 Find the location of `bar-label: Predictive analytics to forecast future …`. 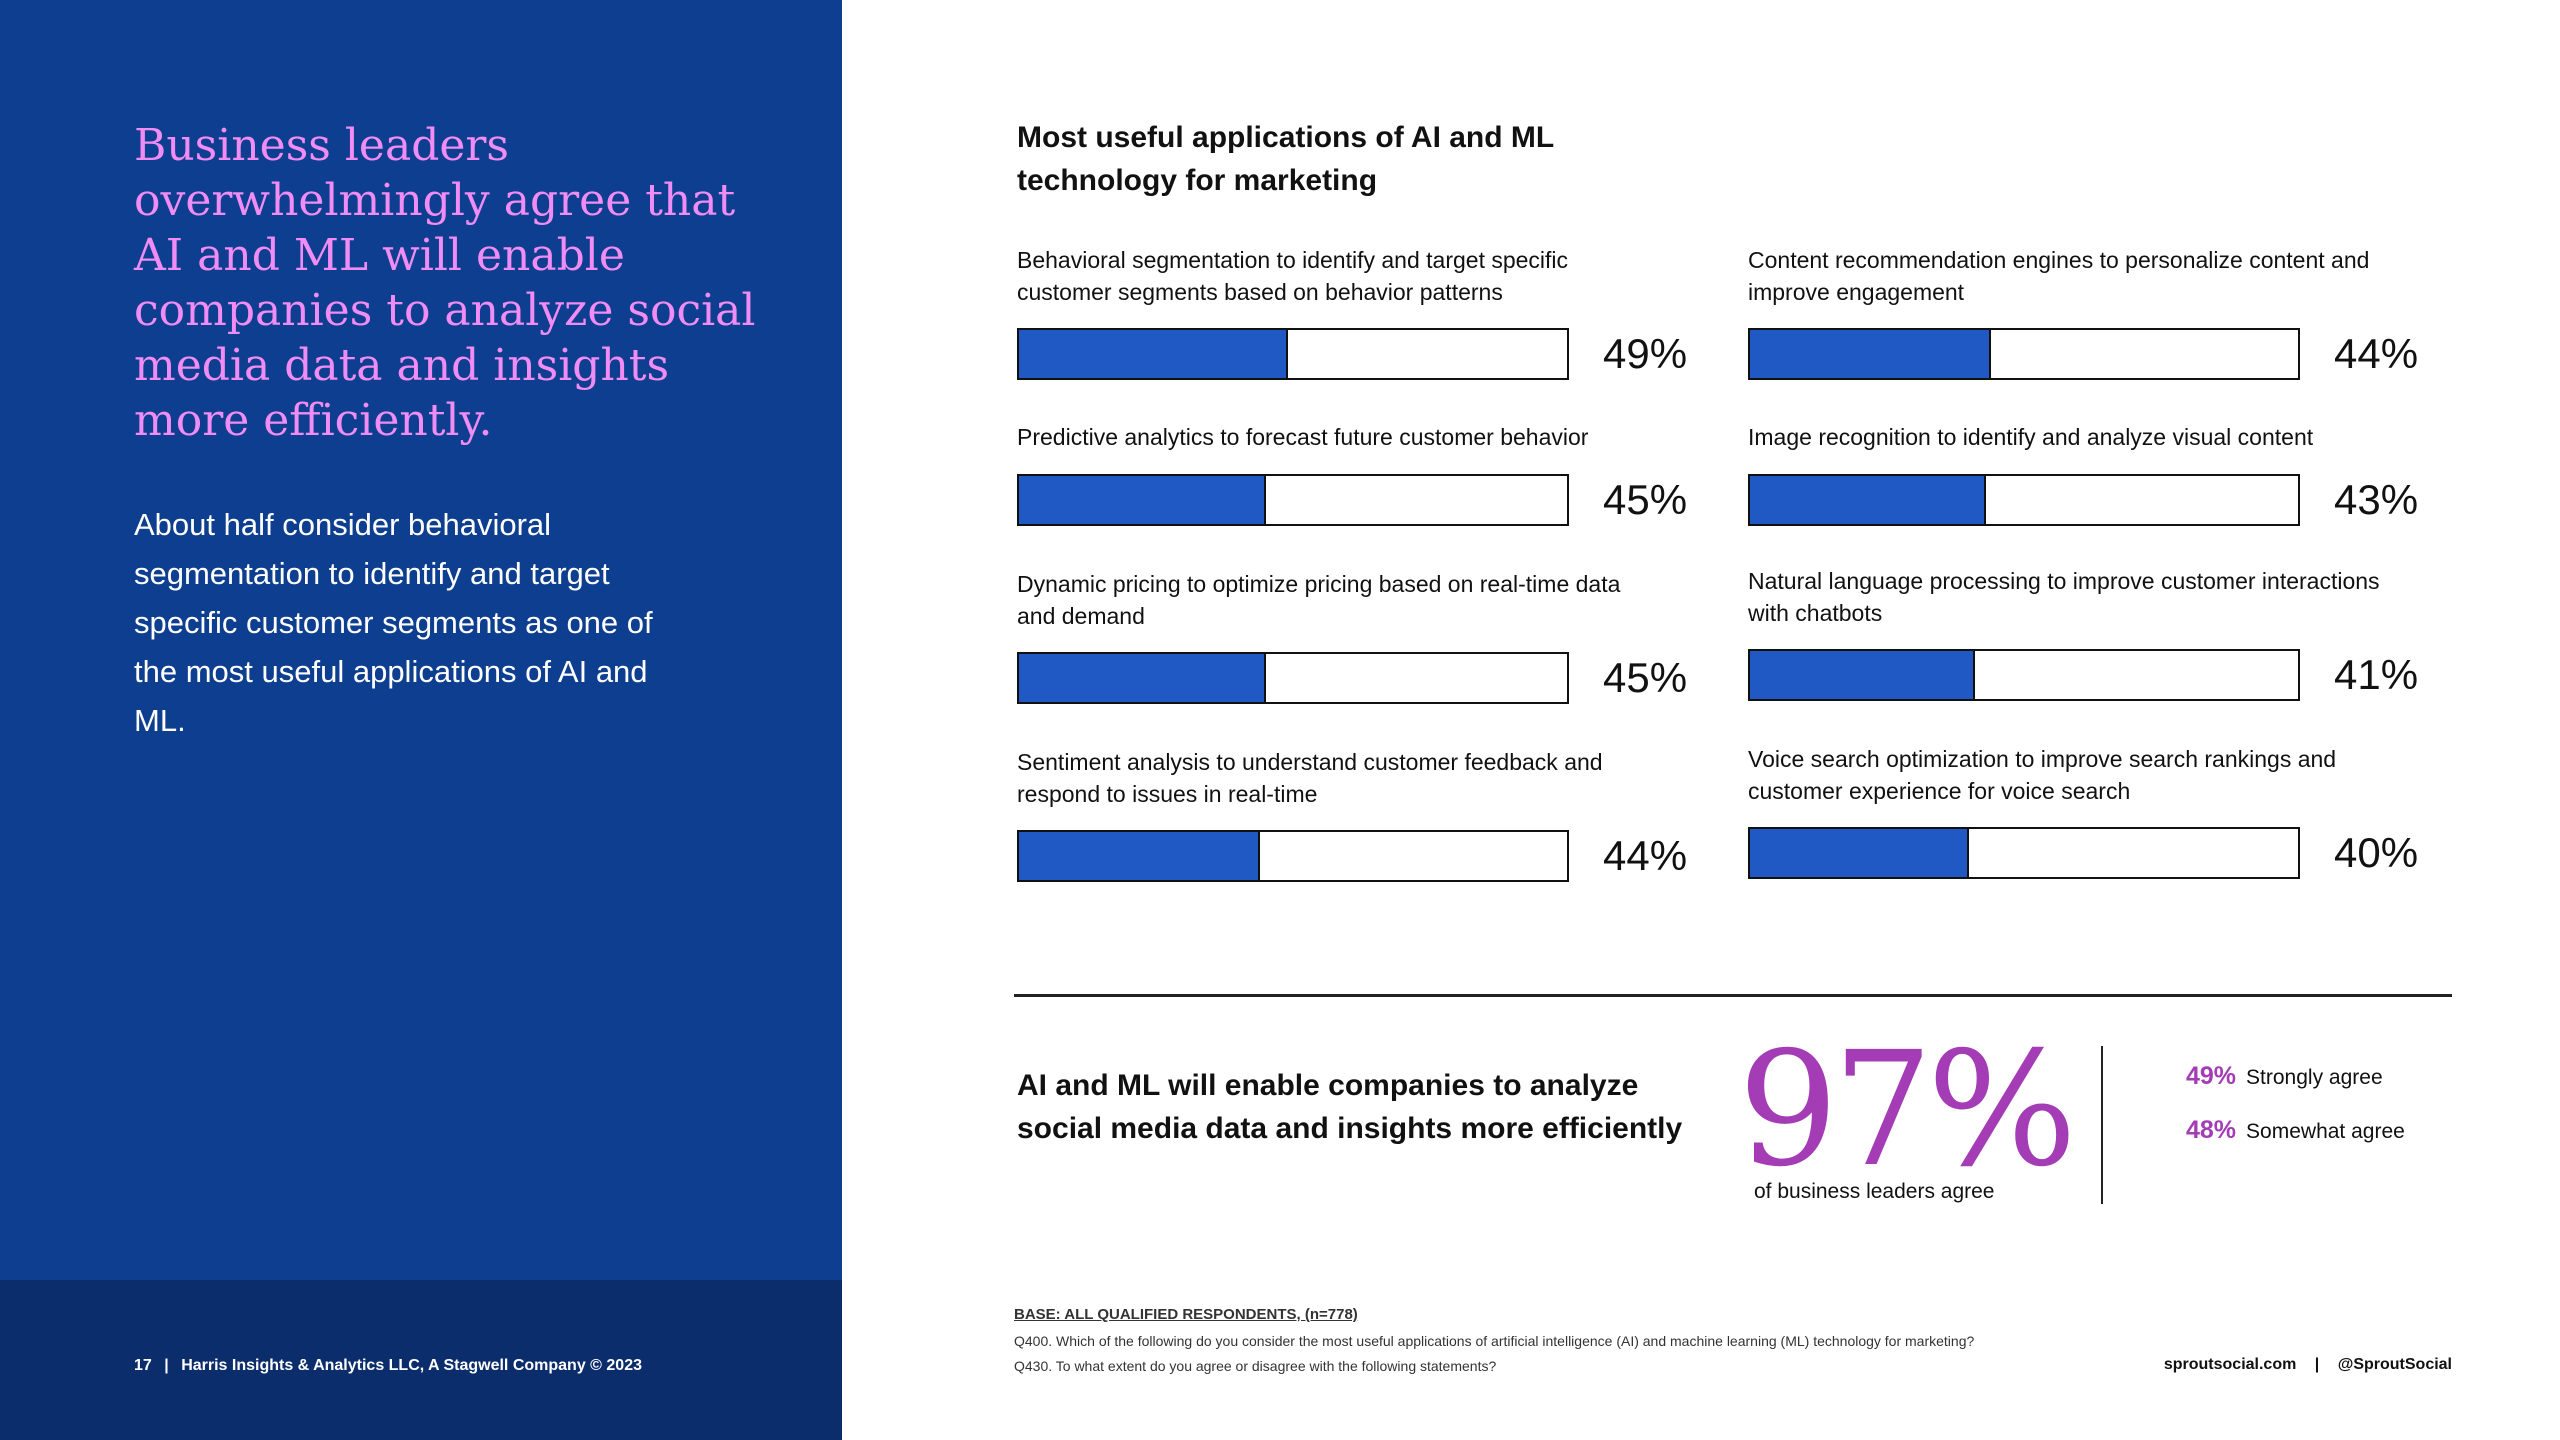

bar-label: Predictive analytics to forecast future … is located at coordinates (1303, 437).